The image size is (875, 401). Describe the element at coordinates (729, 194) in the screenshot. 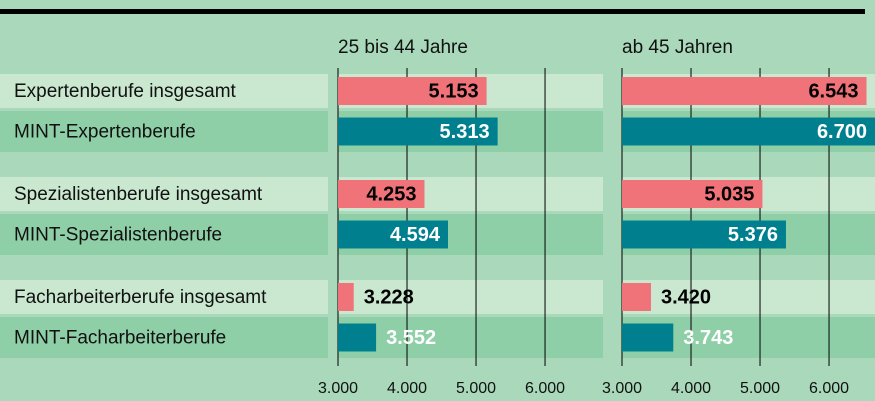

I see `value-label: 5.035` at that location.